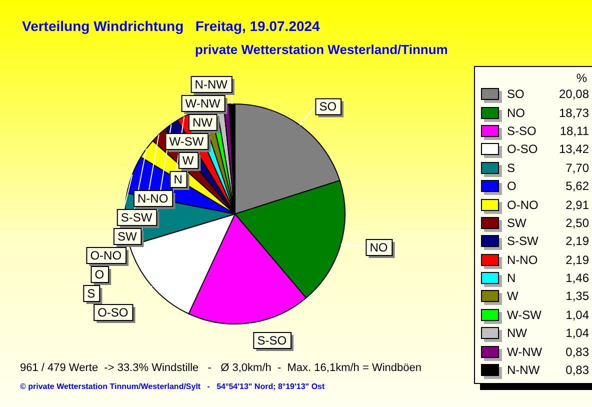 The width and height of the screenshot is (592, 407). Describe the element at coordinates (202, 103) in the screenshot. I see `category-label: W-NW` at that location.